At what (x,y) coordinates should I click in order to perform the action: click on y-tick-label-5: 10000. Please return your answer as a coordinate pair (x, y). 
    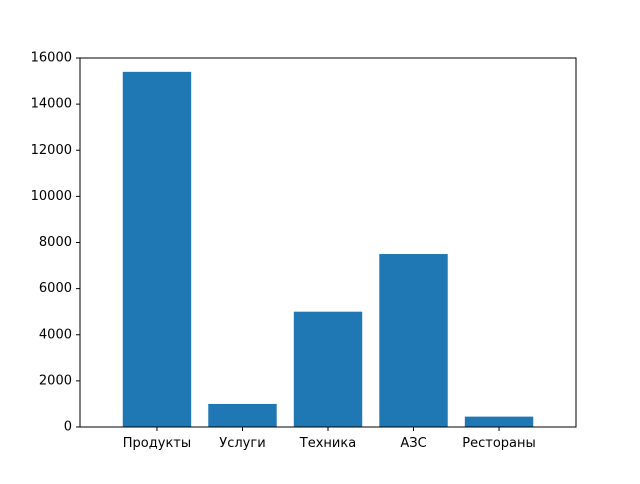
    Looking at the image, I should click on (51, 196).